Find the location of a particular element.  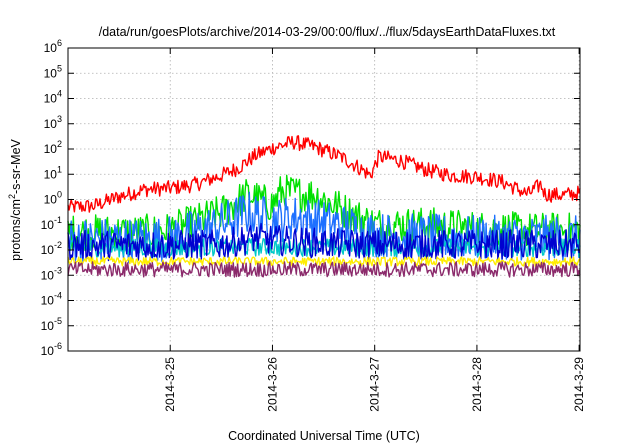

y-tick-label: 10⁻⁴ is located at coordinates (51, 299).